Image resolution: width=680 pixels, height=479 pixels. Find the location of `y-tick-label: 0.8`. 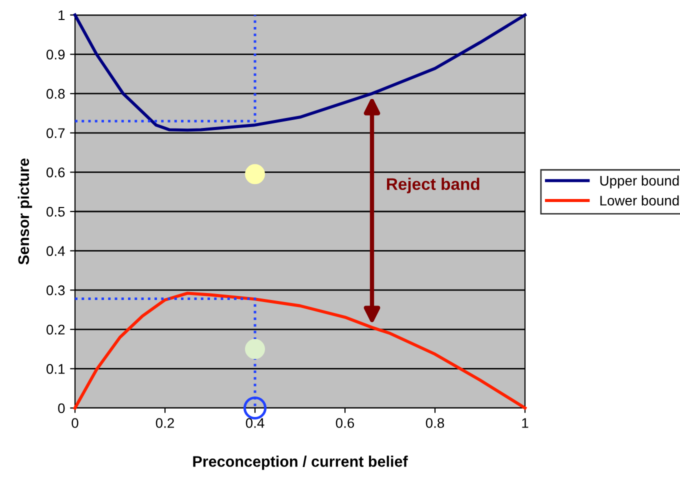

y-tick-label: 0.8 is located at coordinates (55, 93).